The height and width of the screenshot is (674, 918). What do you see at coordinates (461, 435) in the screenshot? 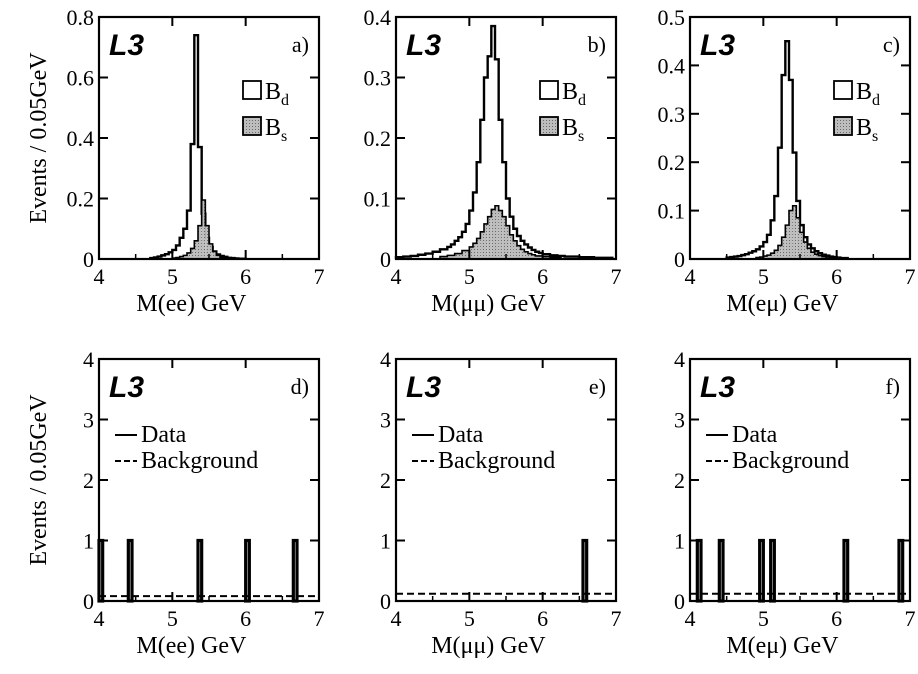
I see `legend-label: Data` at bounding box center [461, 435].